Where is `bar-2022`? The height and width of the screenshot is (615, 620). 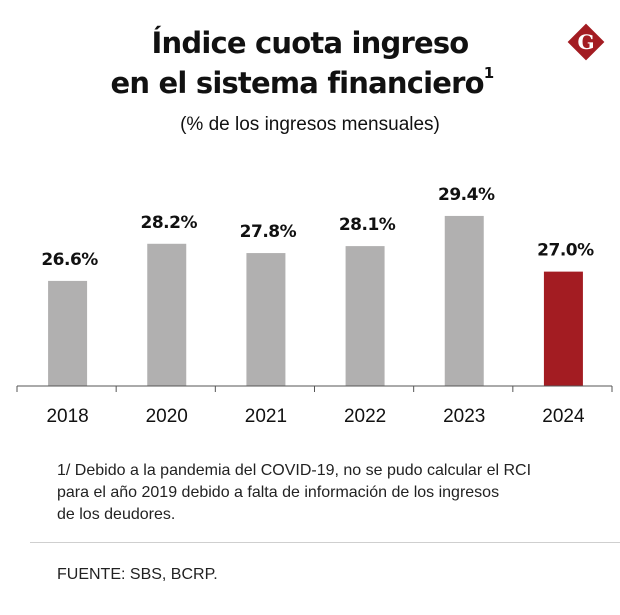 bar-2022 is located at coordinates (365, 316).